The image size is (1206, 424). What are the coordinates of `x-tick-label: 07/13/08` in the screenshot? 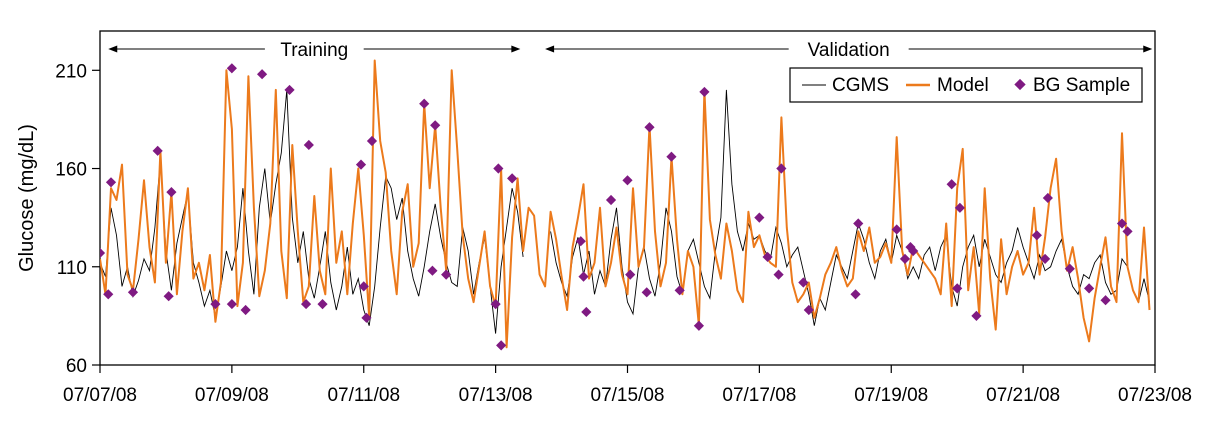 It's located at (496, 395).